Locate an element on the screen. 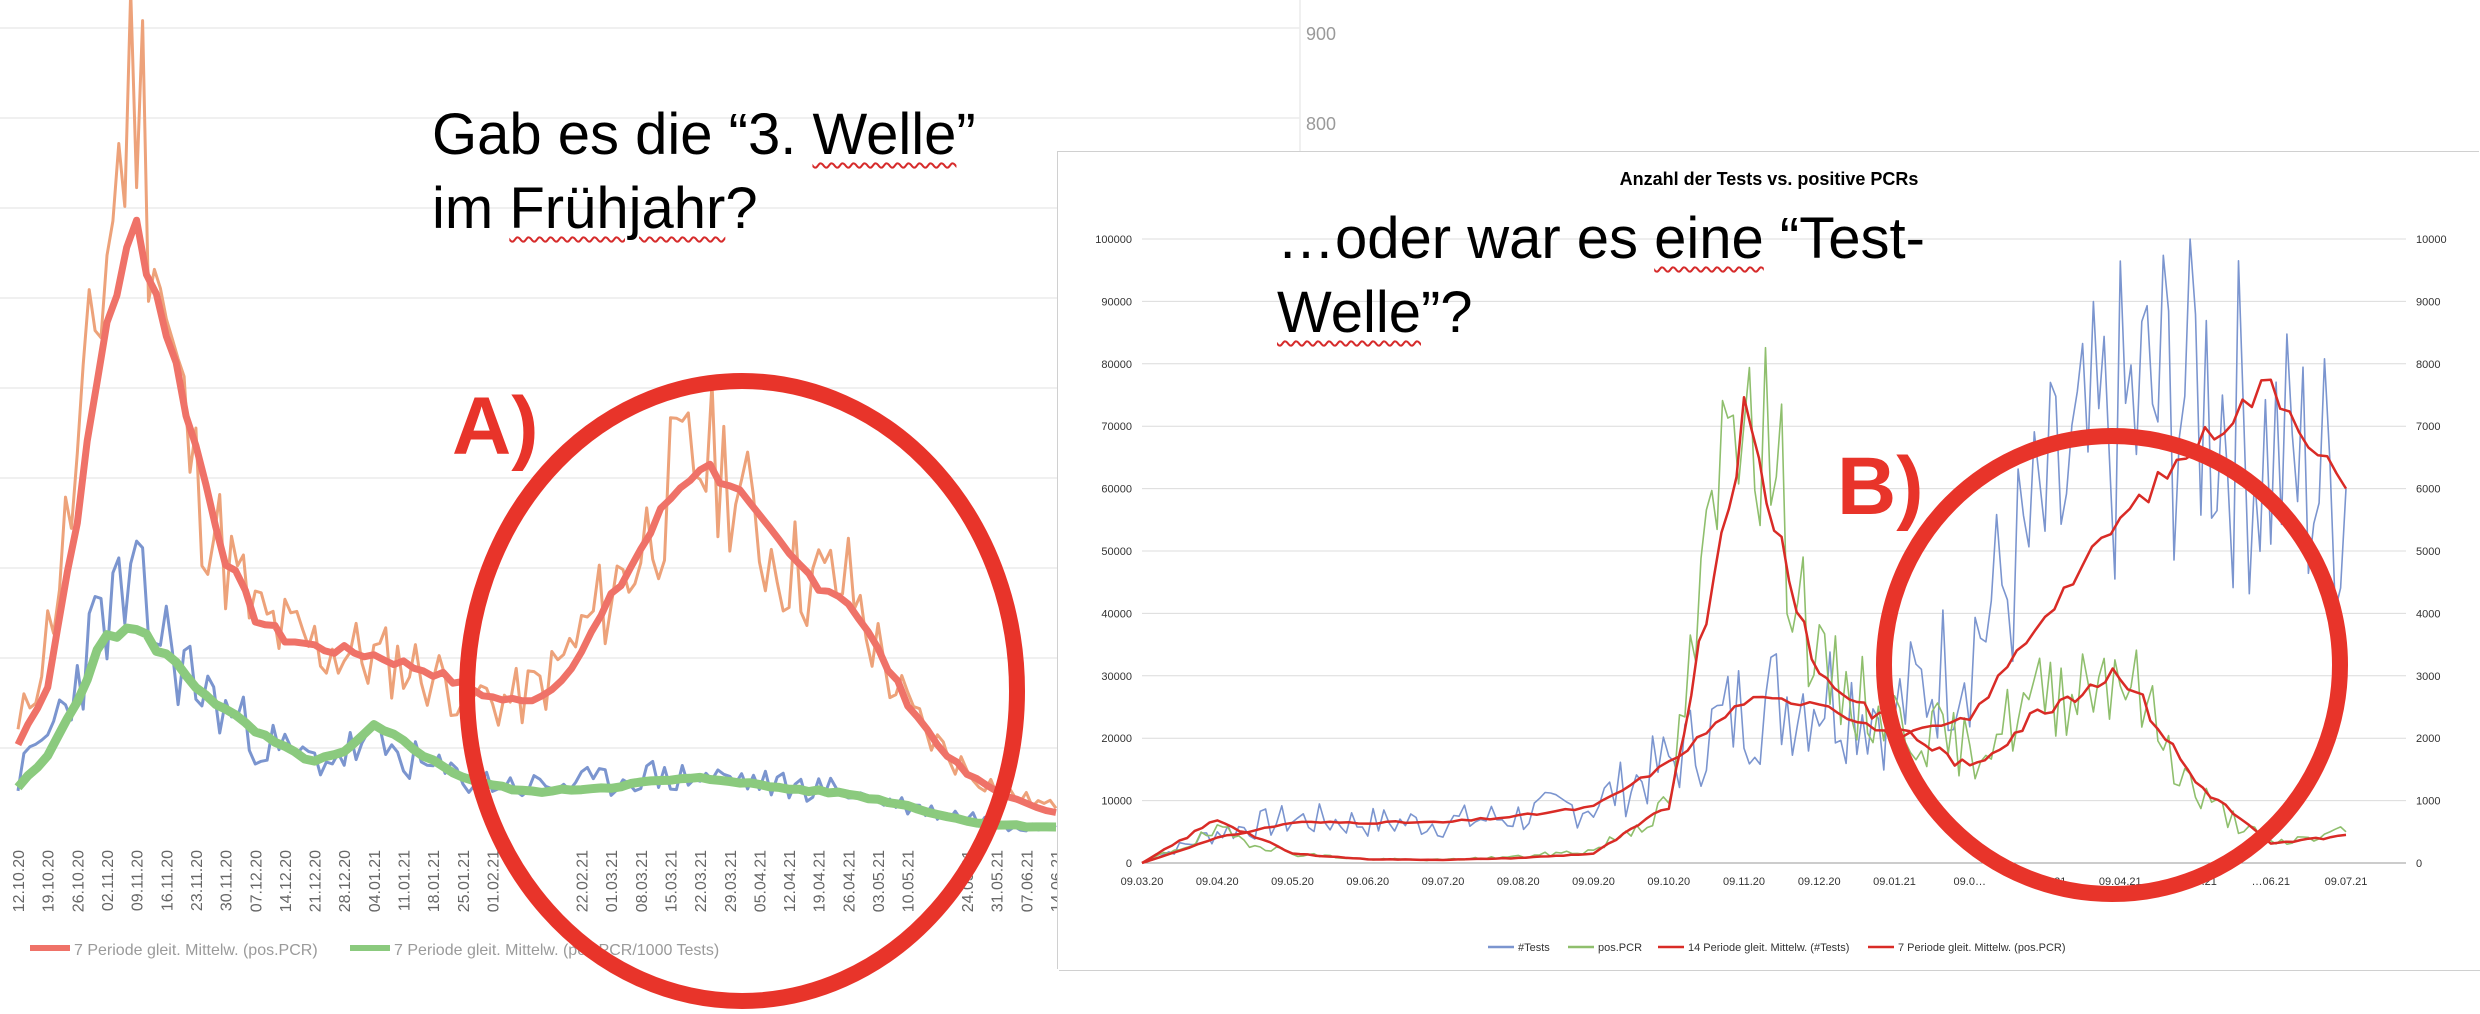 The width and height of the screenshot is (2480, 1014). x-tick-a: 03.05.21 is located at coordinates (879, 881).